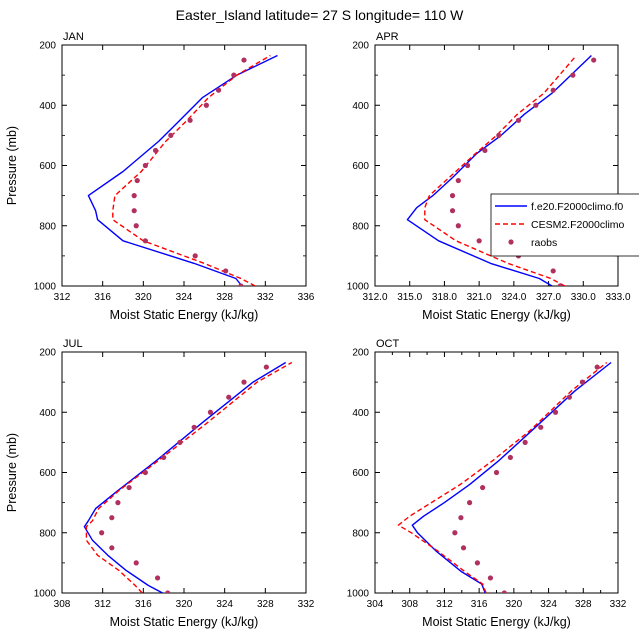  What do you see at coordinates (388, 344) in the screenshot?
I see `panel-title: OCT` at bounding box center [388, 344].